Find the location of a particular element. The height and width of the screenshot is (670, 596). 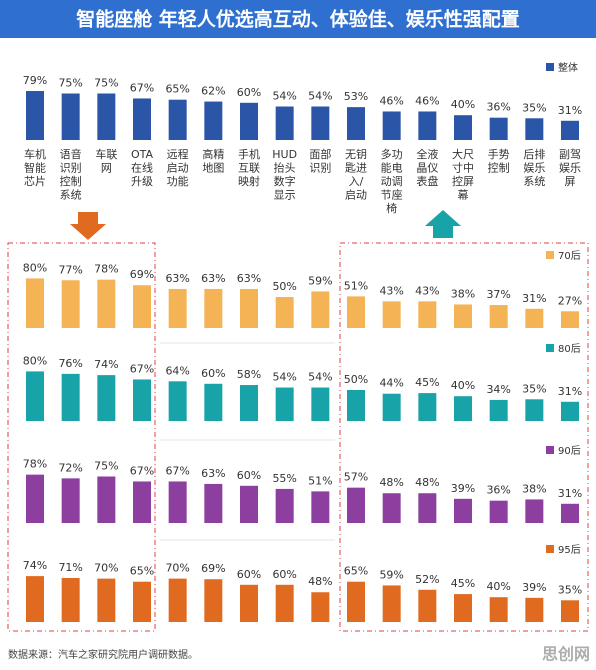

category-label: 网 is located at coordinates (106, 168).